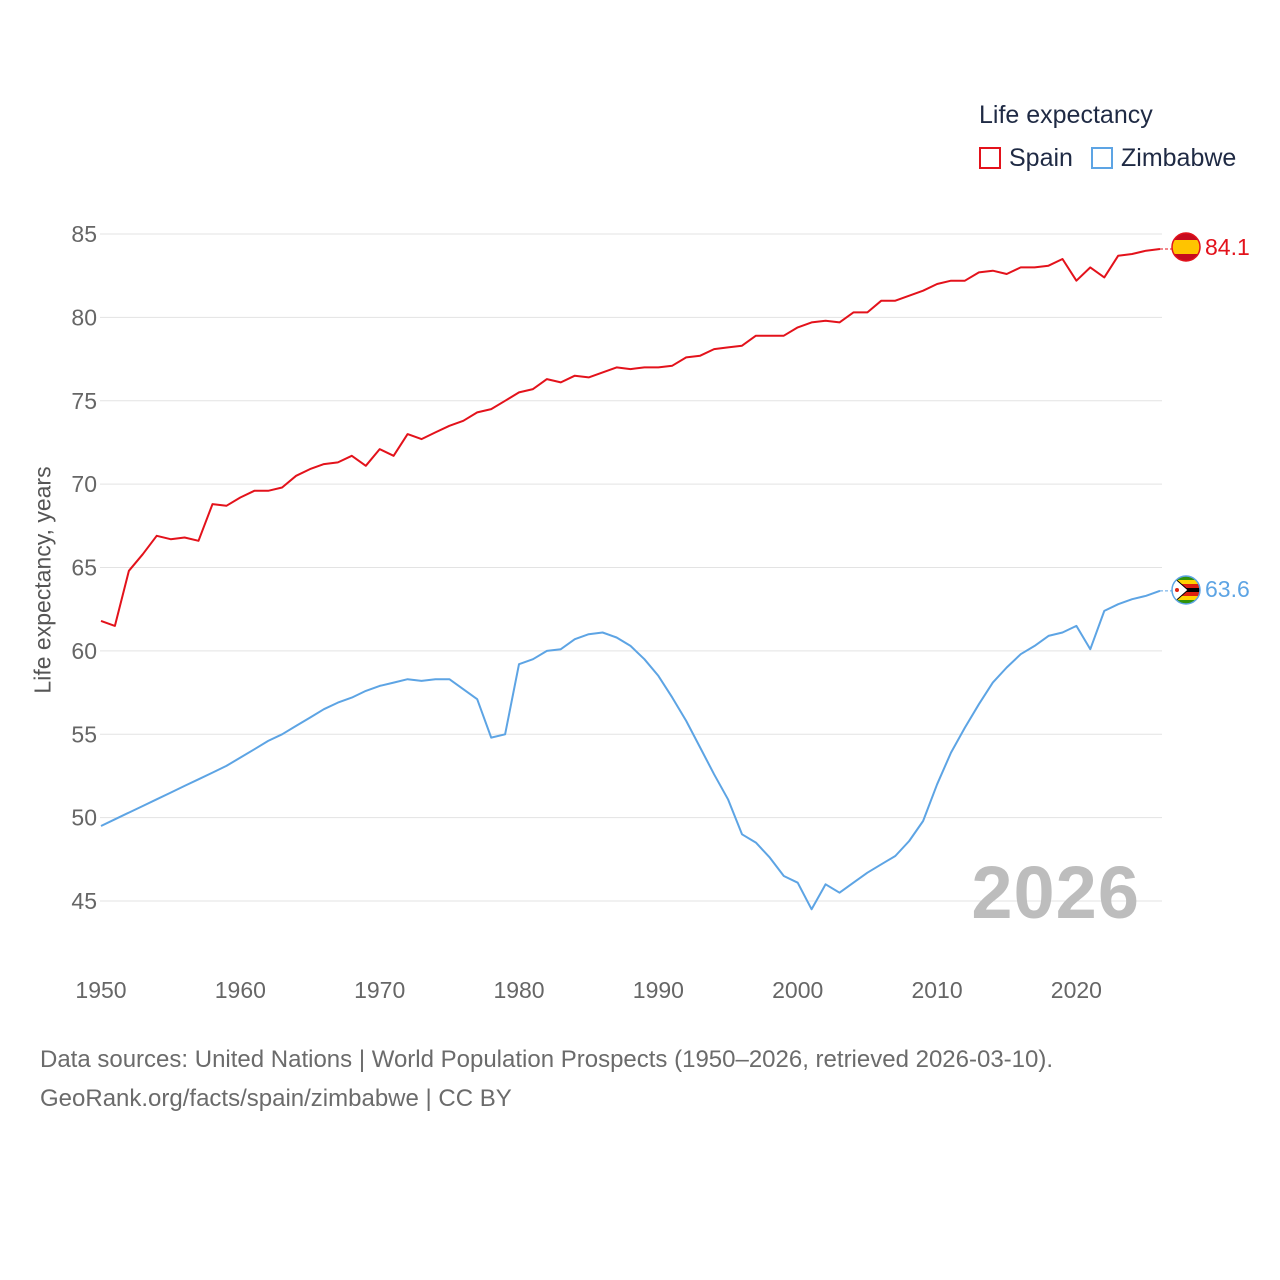 This screenshot has width=1280, height=1280. Describe the element at coordinates (240, 990) in the screenshot. I see `x-tick-label: 1960` at that location.